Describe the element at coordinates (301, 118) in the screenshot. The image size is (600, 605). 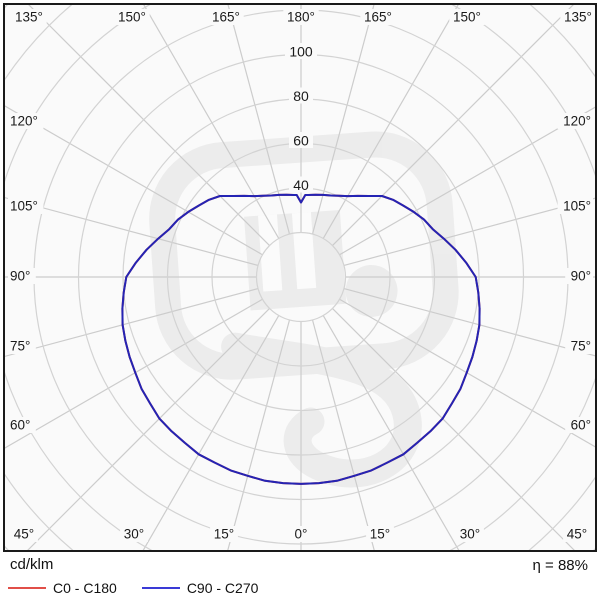
I see `radial-ticks: 40 60 80 100` at that location.